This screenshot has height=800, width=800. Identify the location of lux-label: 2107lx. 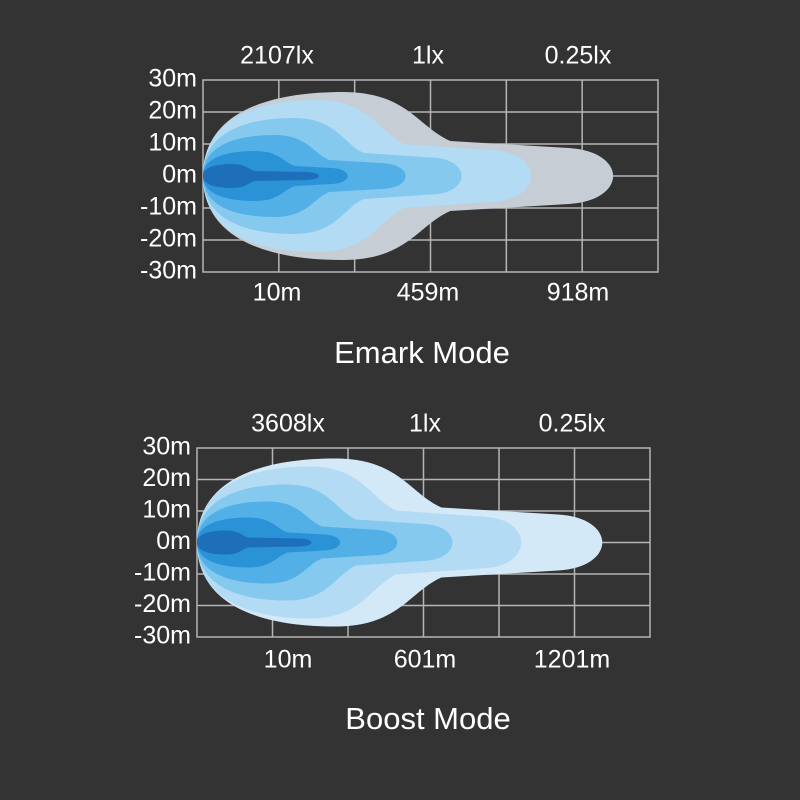
(277, 56).